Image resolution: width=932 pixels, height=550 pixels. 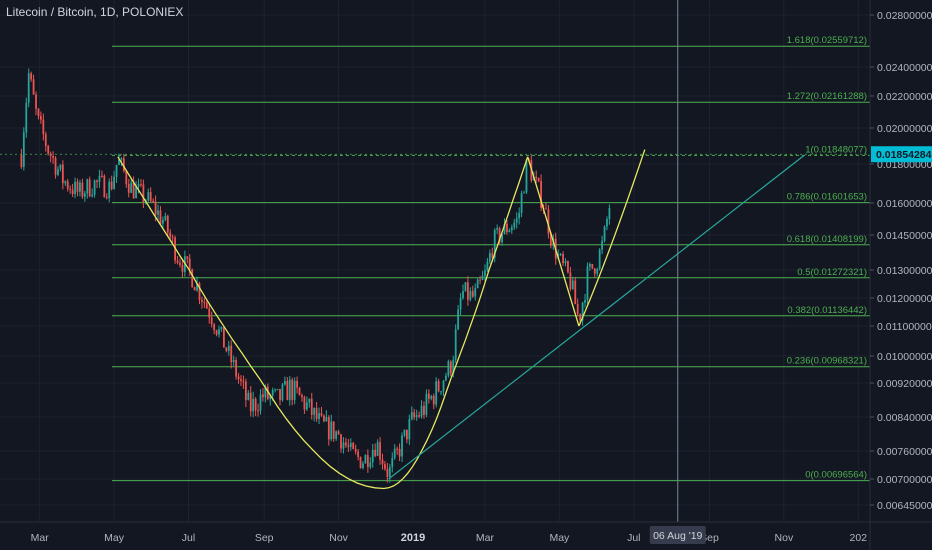 I want to click on x-tick-label: Nov, so click(x=784, y=538).